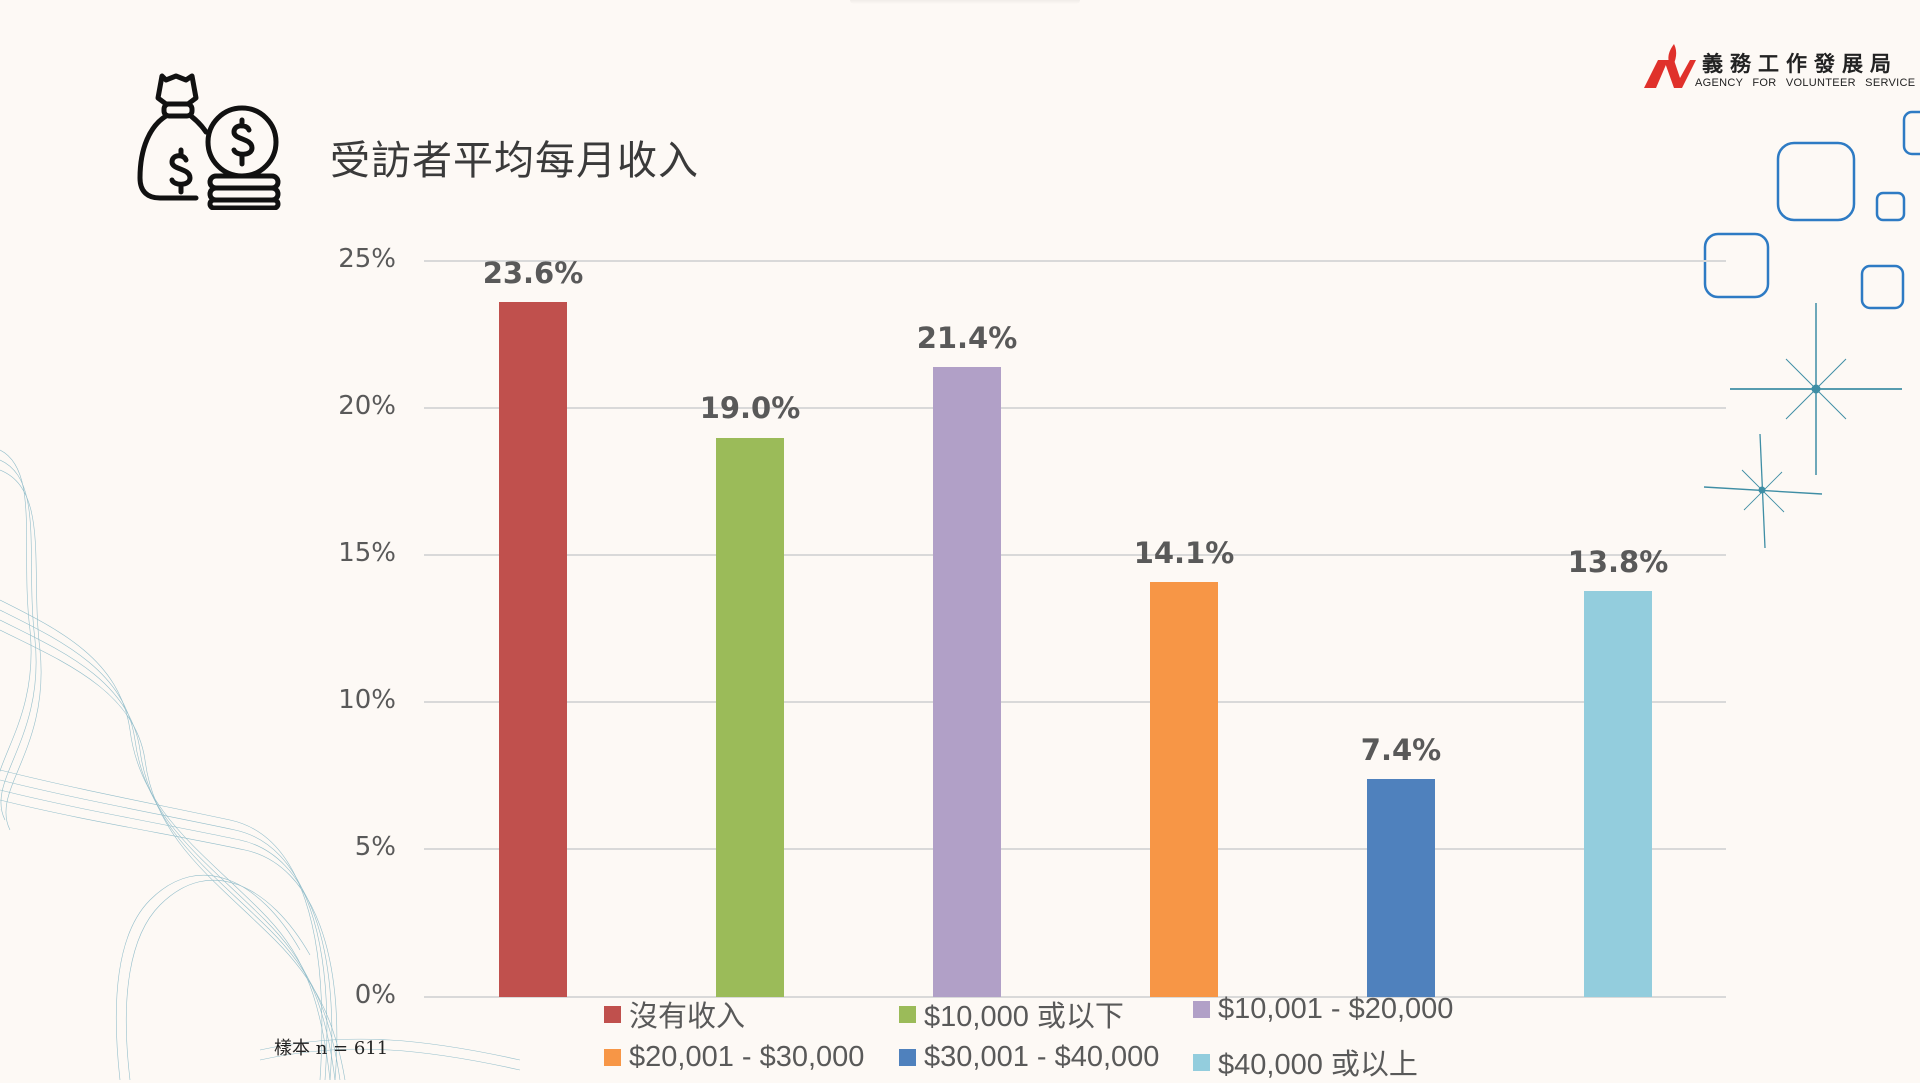  Describe the element at coordinates (1184, 553) in the screenshot. I see `data-label-20001-30000: 14.1%` at that location.